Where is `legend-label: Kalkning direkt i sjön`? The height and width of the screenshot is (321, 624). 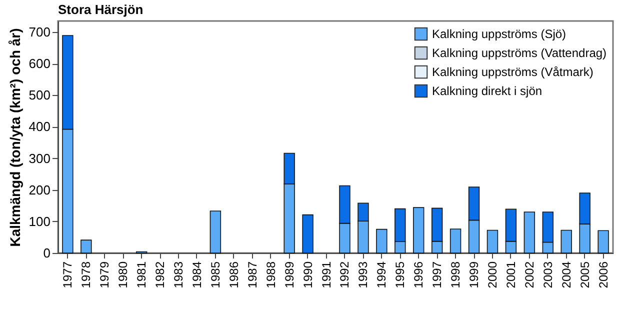
legend-label: Kalkning direkt i sjön is located at coordinates (487, 91).